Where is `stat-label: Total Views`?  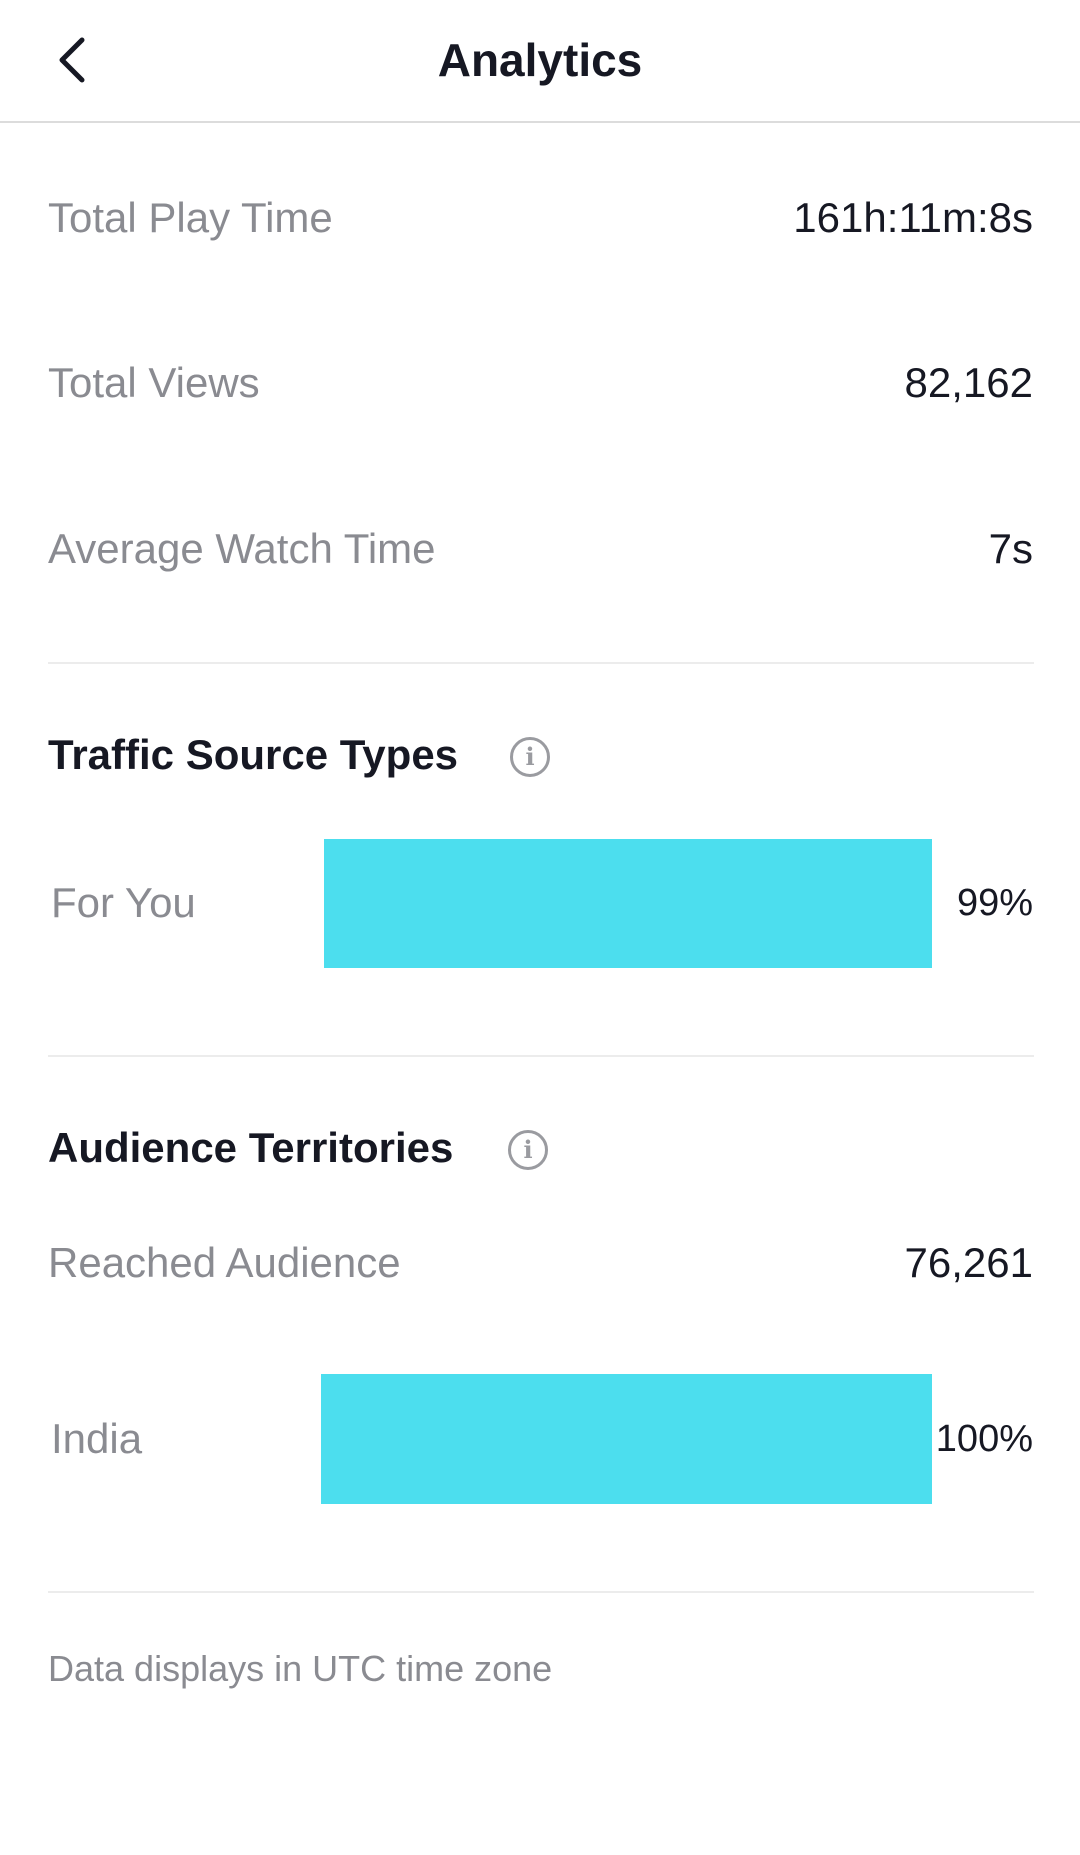
stat-label: Total Views is located at coordinates (154, 382).